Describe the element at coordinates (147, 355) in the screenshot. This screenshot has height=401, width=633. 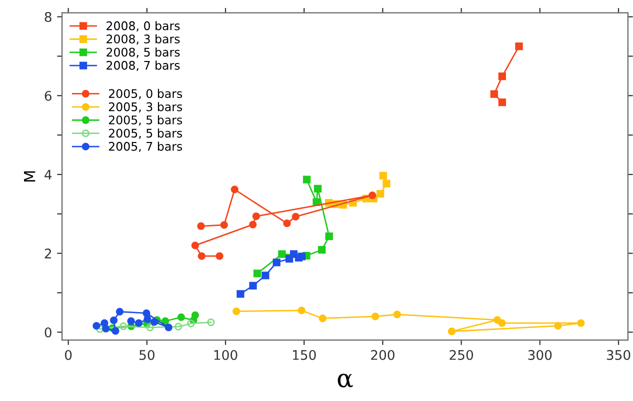
I see `x-tick-label: 50` at that location.